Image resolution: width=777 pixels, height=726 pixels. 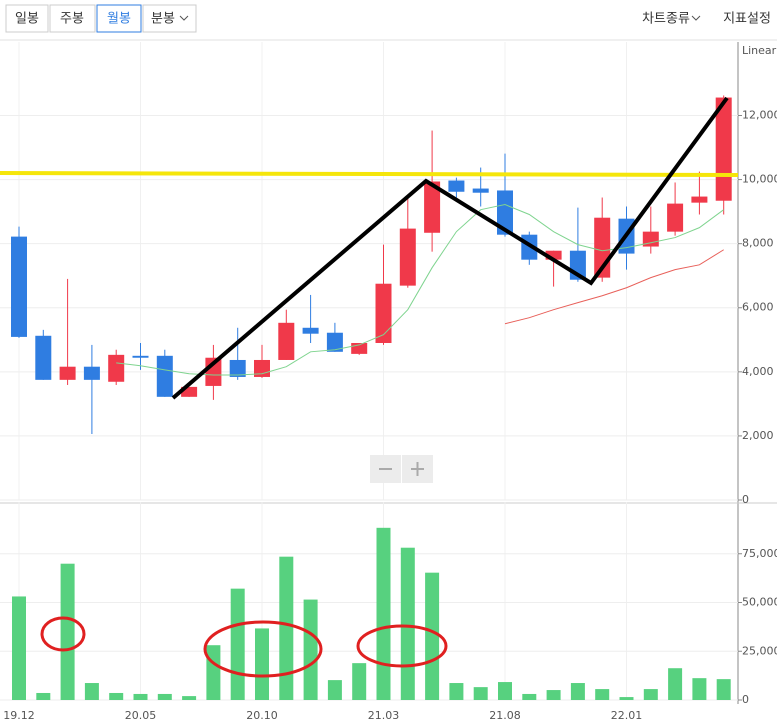 I want to click on moving-average, so click(x=614, y=287).